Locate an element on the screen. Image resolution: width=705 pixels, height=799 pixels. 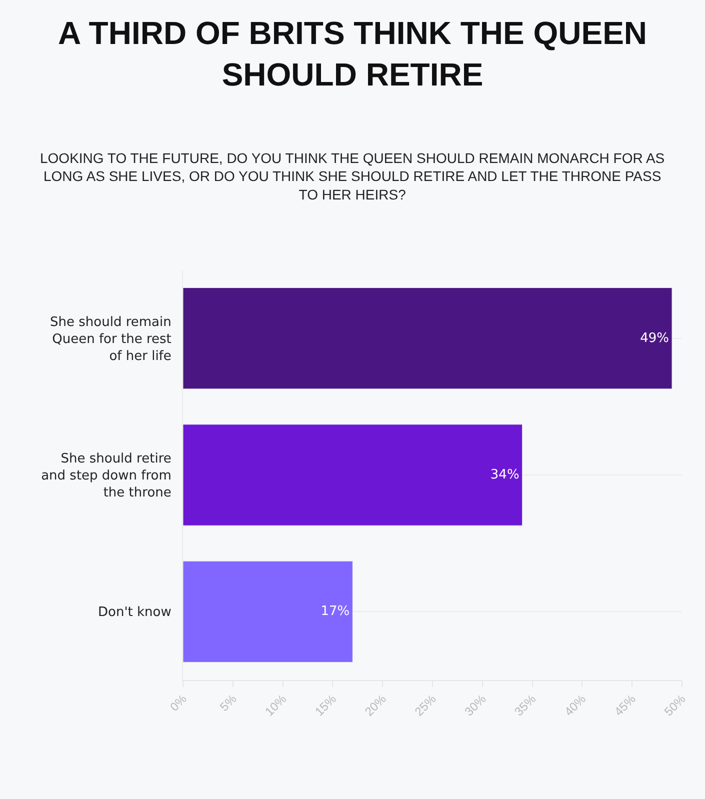
data-label: 49% is located at coordinates (655, 338).